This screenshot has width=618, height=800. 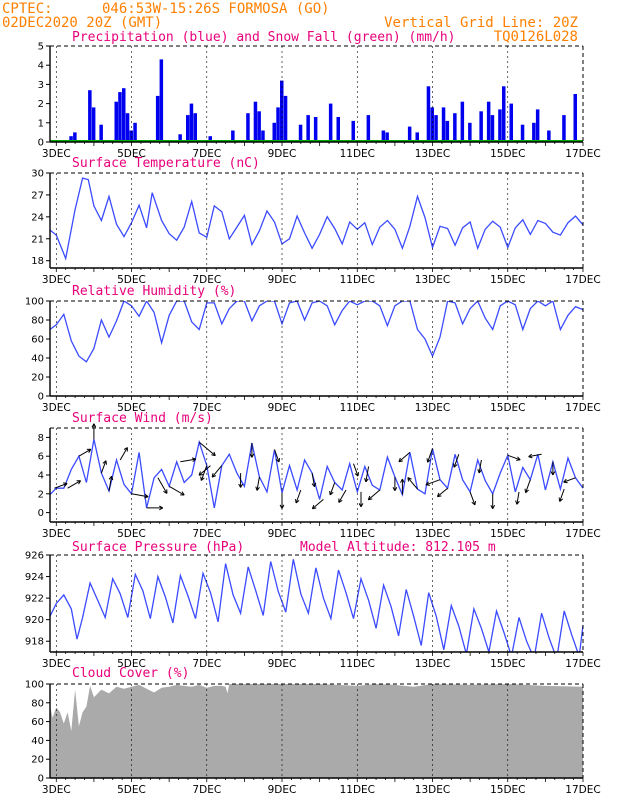 I want to click on y-tick-label: 4, so click(x=41, y=476).